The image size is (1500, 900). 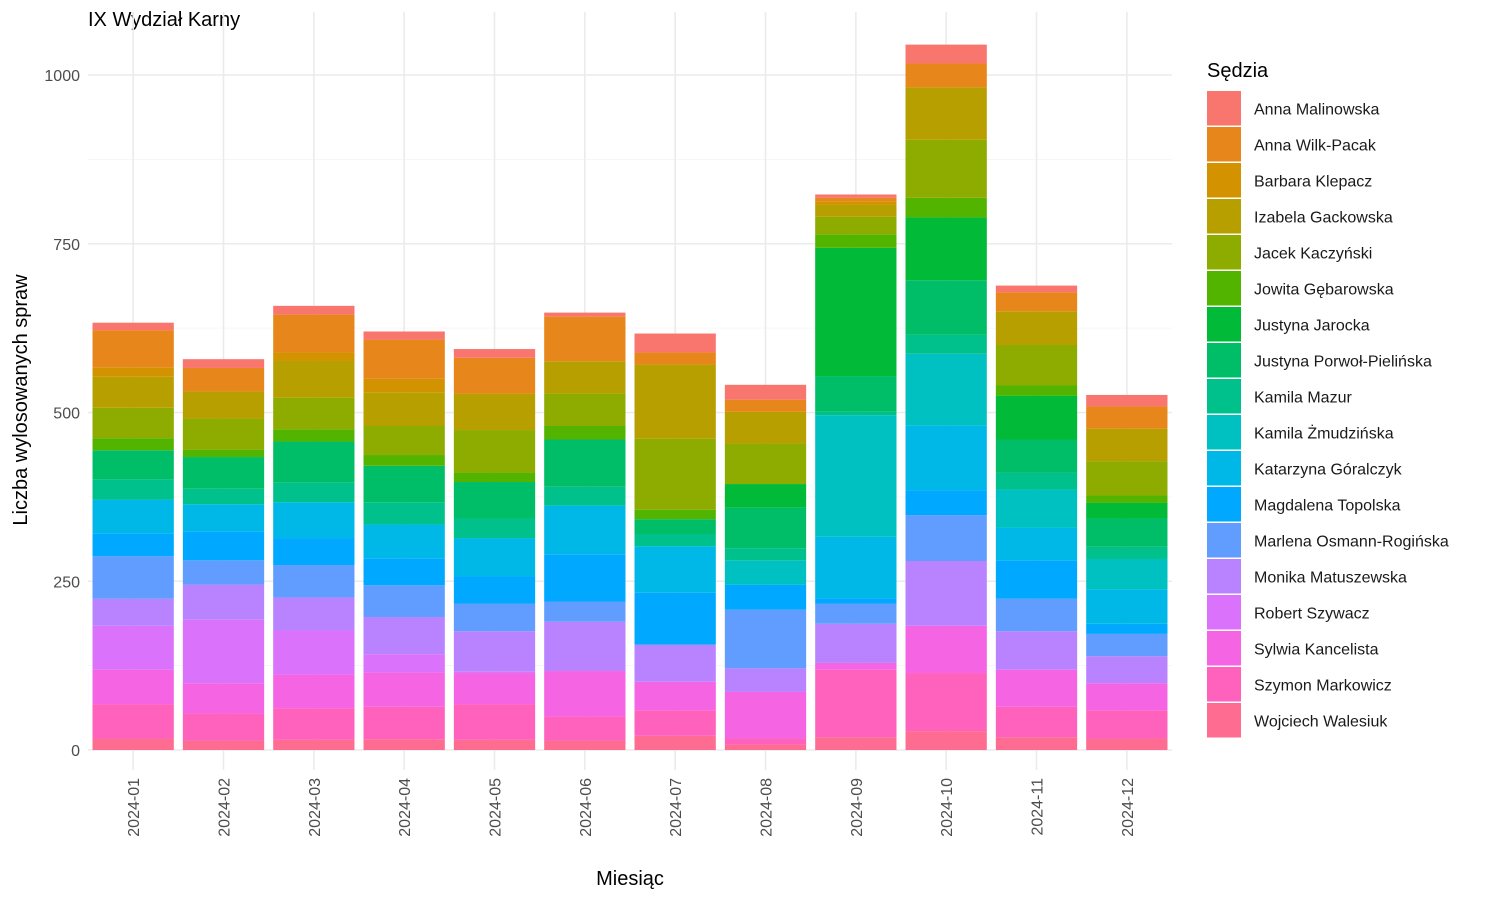 What do you see at coordinates (630, 879) in the screenshot?
I see `x-axis-title: Miesiąc` at bounding box center [630, 879].